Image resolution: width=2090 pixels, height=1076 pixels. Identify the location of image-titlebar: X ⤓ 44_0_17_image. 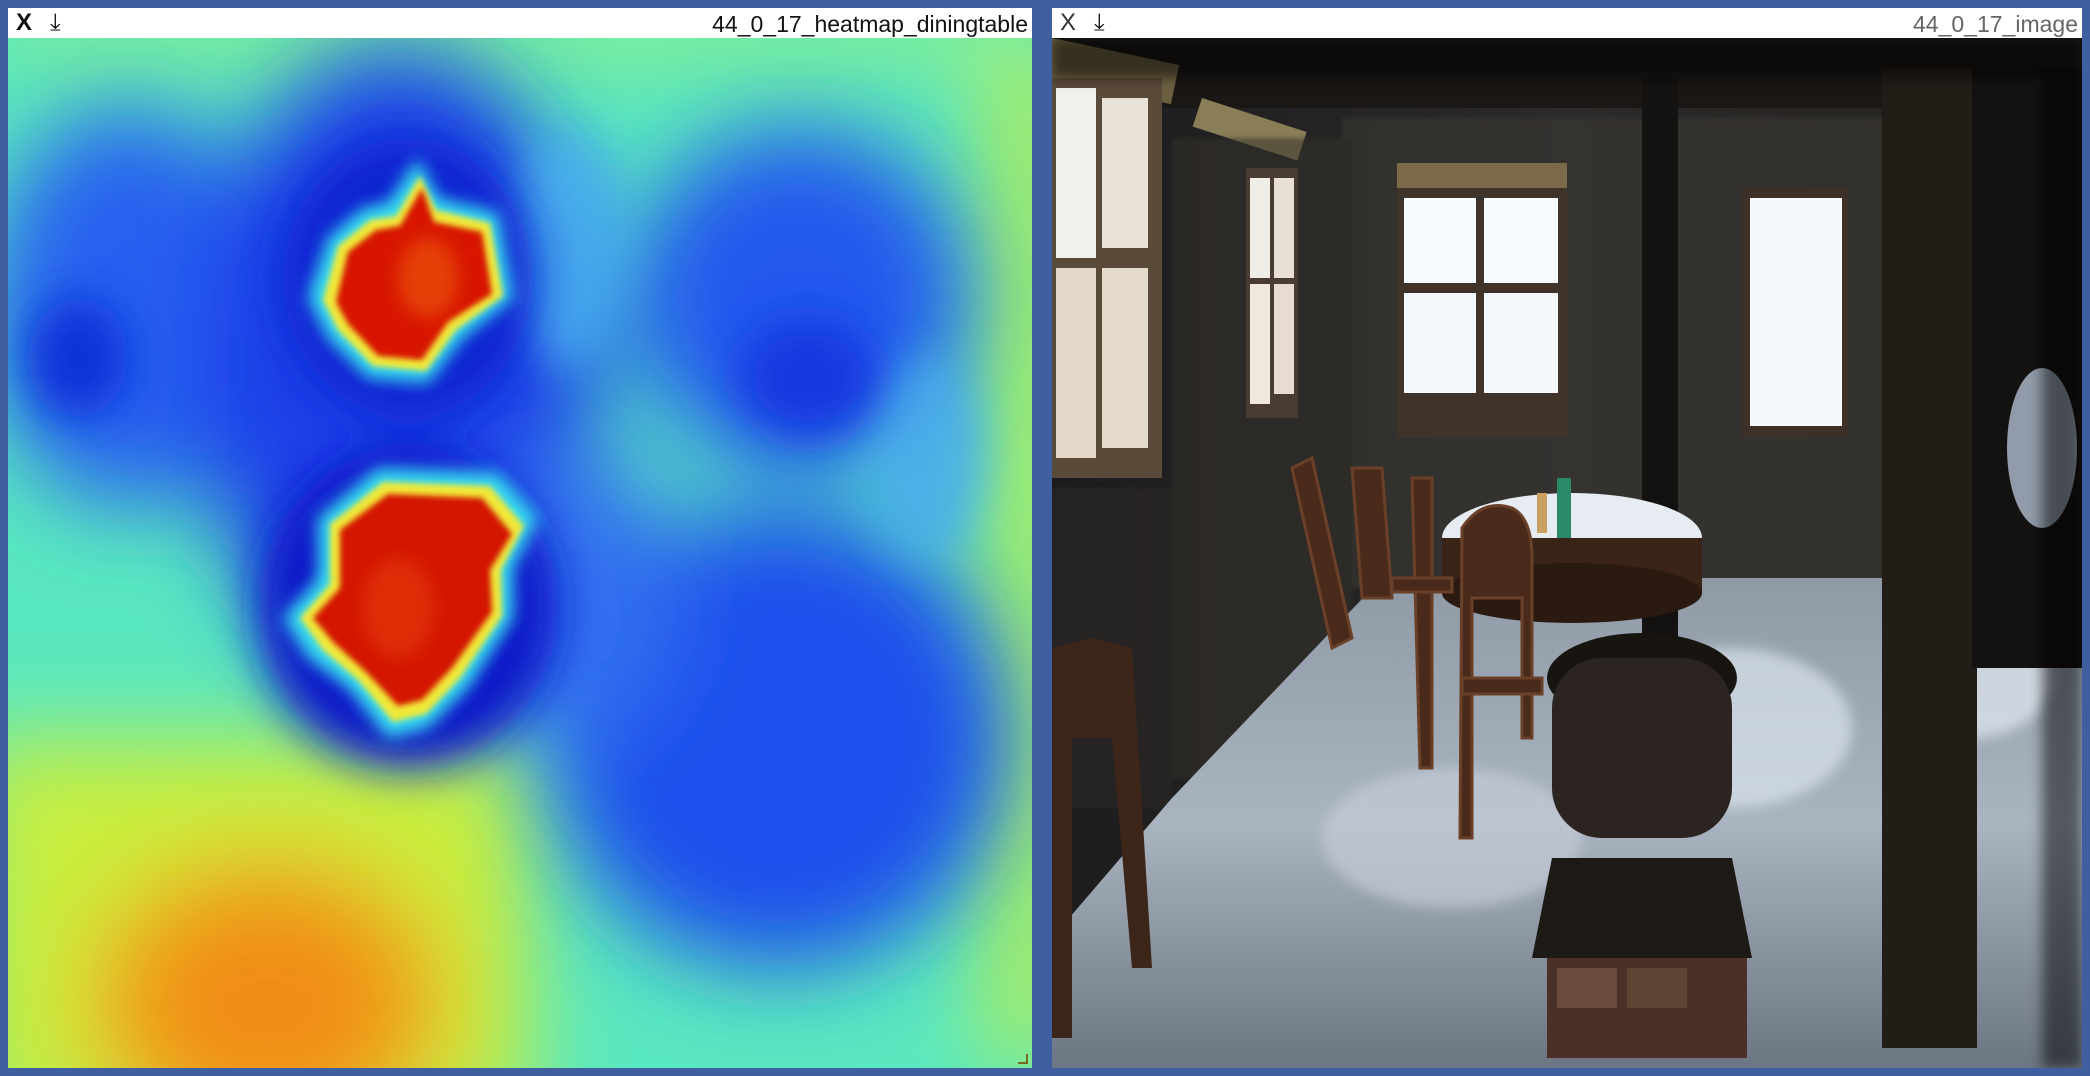
(1567, 23).